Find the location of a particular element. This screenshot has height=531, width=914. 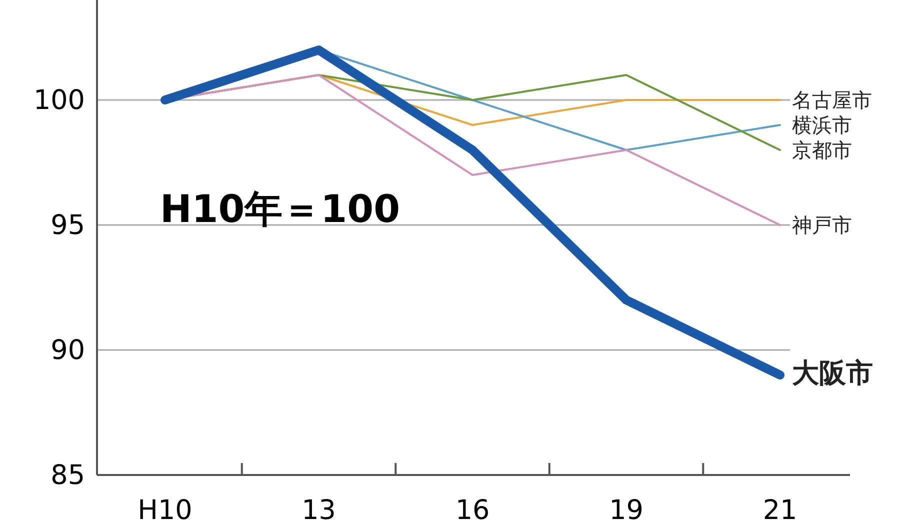

y-tick-label: 100 is located at coordinates (59, 100).